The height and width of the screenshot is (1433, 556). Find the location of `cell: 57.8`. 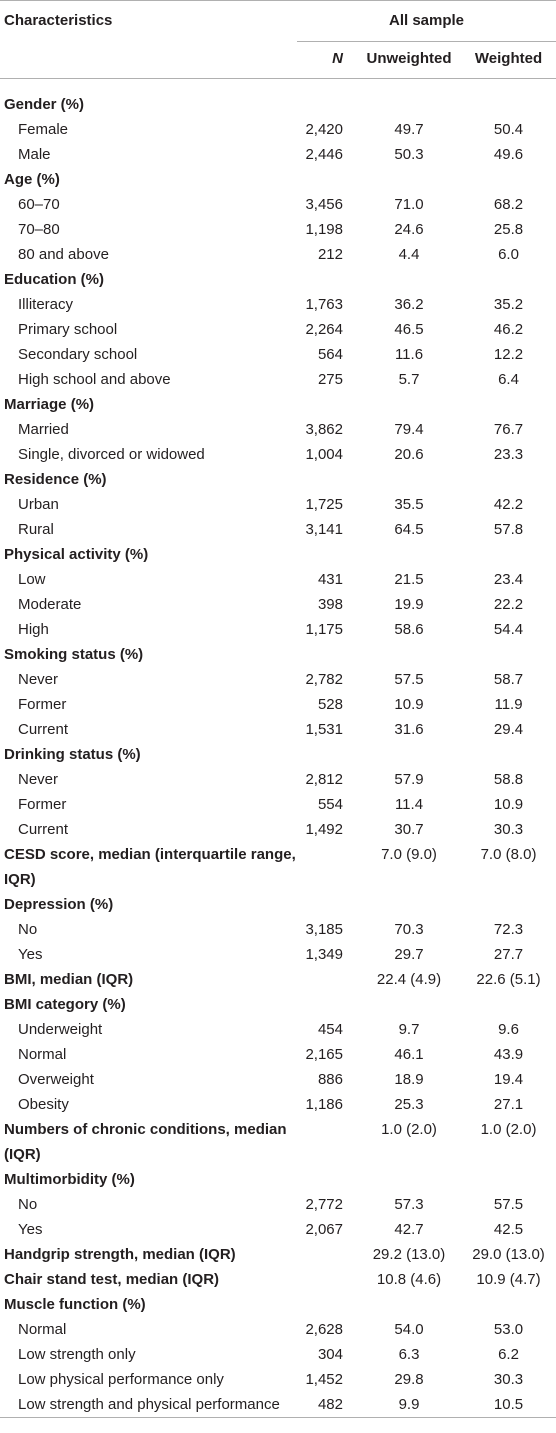

cell: 57.8 is located at coordinates (508, 529).